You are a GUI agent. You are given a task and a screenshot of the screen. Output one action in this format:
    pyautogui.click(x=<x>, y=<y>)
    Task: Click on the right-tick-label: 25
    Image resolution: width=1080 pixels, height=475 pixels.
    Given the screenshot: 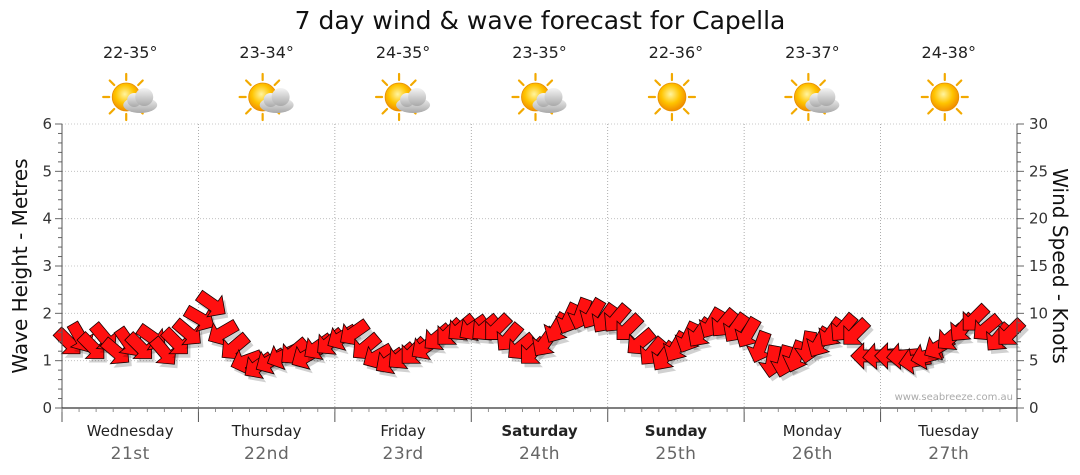 What is the action you would take?
    pyautogui.click(x=1038, y=171)
    